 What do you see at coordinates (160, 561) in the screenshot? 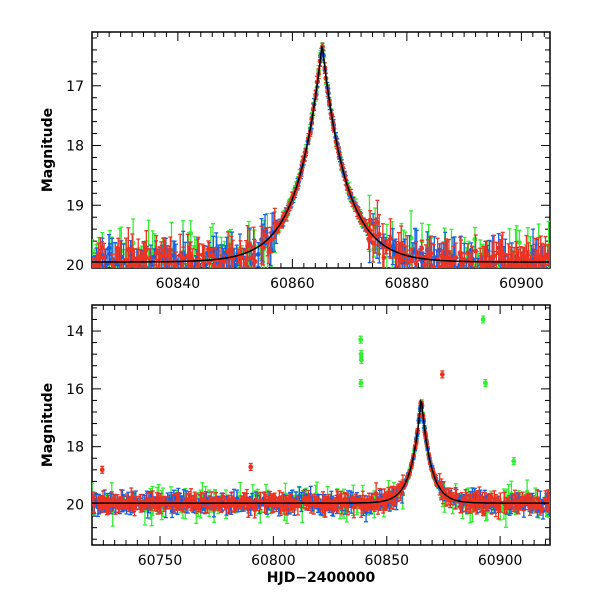
I see `x-tick-label: 60750` at bounding box center [160, 561].